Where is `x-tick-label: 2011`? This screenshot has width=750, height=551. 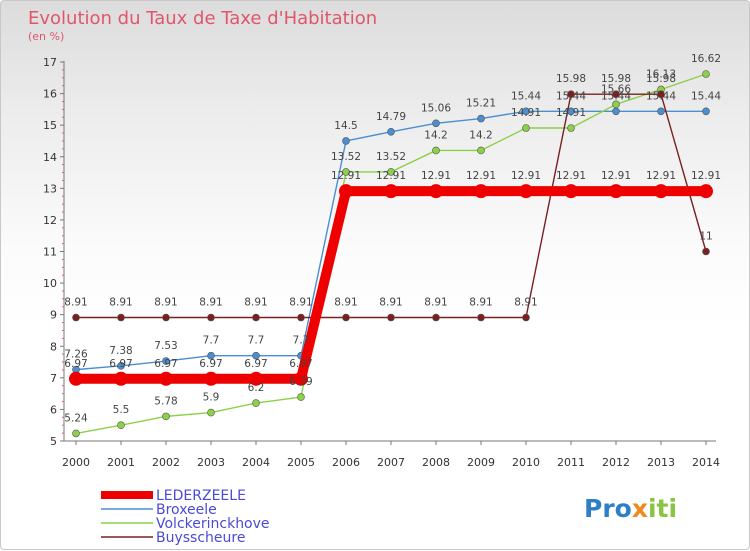 x-tick-label: 2011 is located at coordinates (571, 462).